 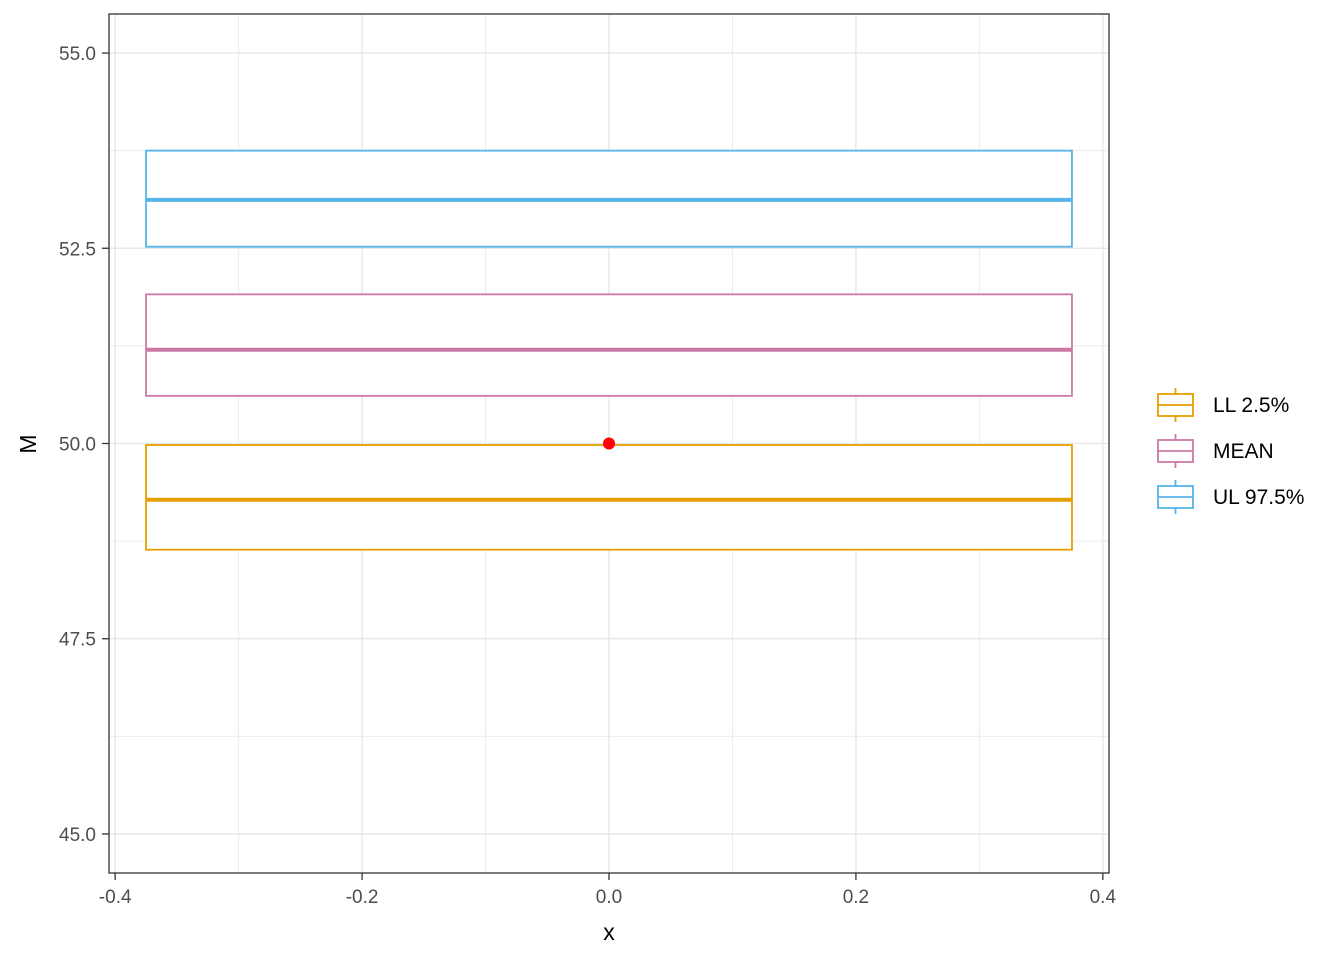 I want to click on legend-label: MEAN, so click(x=1243, y=451).